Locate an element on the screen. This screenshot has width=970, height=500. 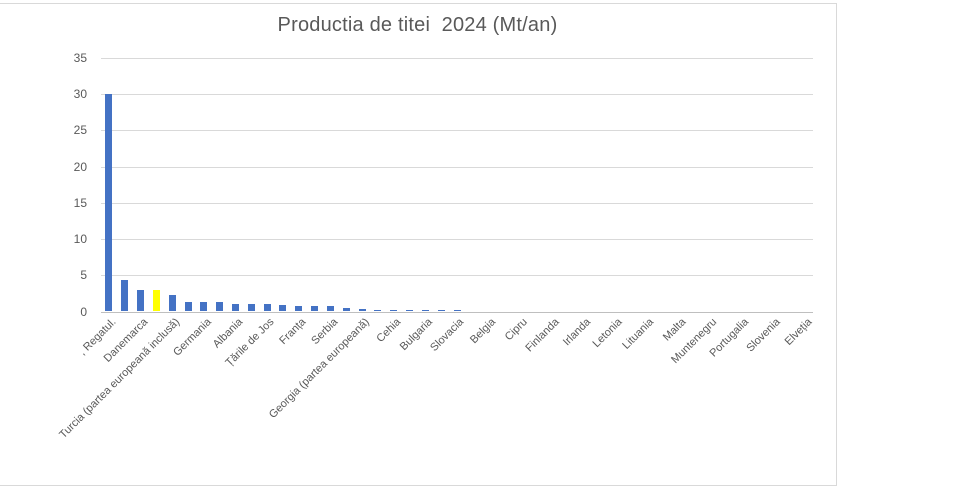
x-tick-label: Letonia is located at coordinates (607, 333).